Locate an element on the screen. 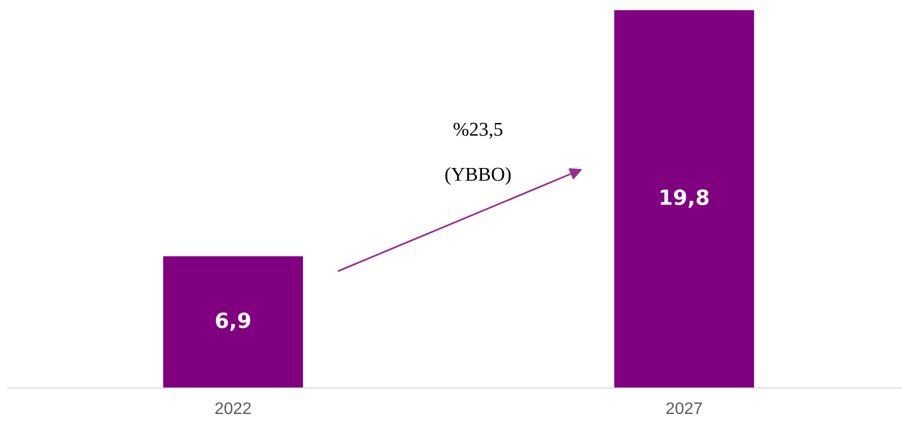 This screenshot has height=438, width=902. data-label: 19,8 is located at coordinates (684, 198).